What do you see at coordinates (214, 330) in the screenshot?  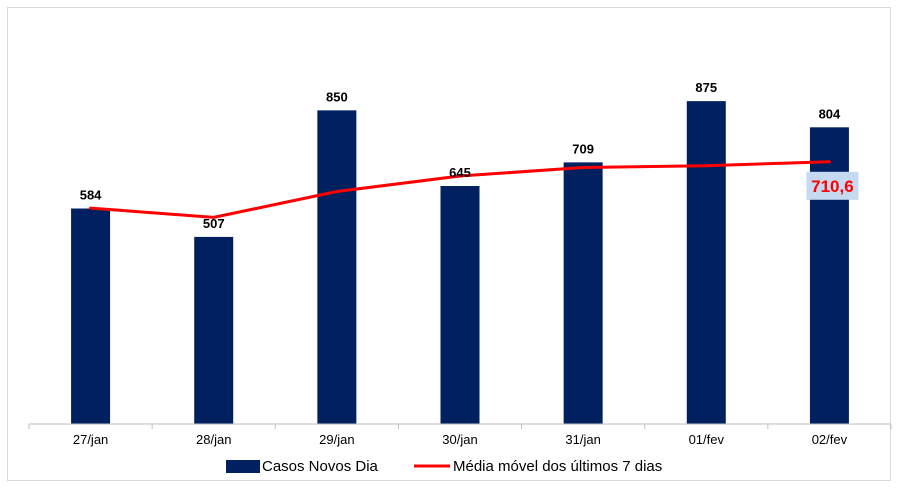 I see `bar-28/jan` at bounding box center [214, 330].